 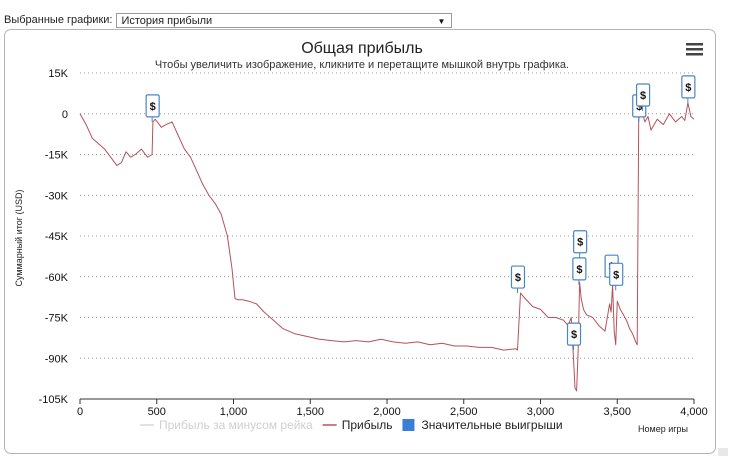 I want to click on y-tick-label: 15K, so click(x=58, y=74).